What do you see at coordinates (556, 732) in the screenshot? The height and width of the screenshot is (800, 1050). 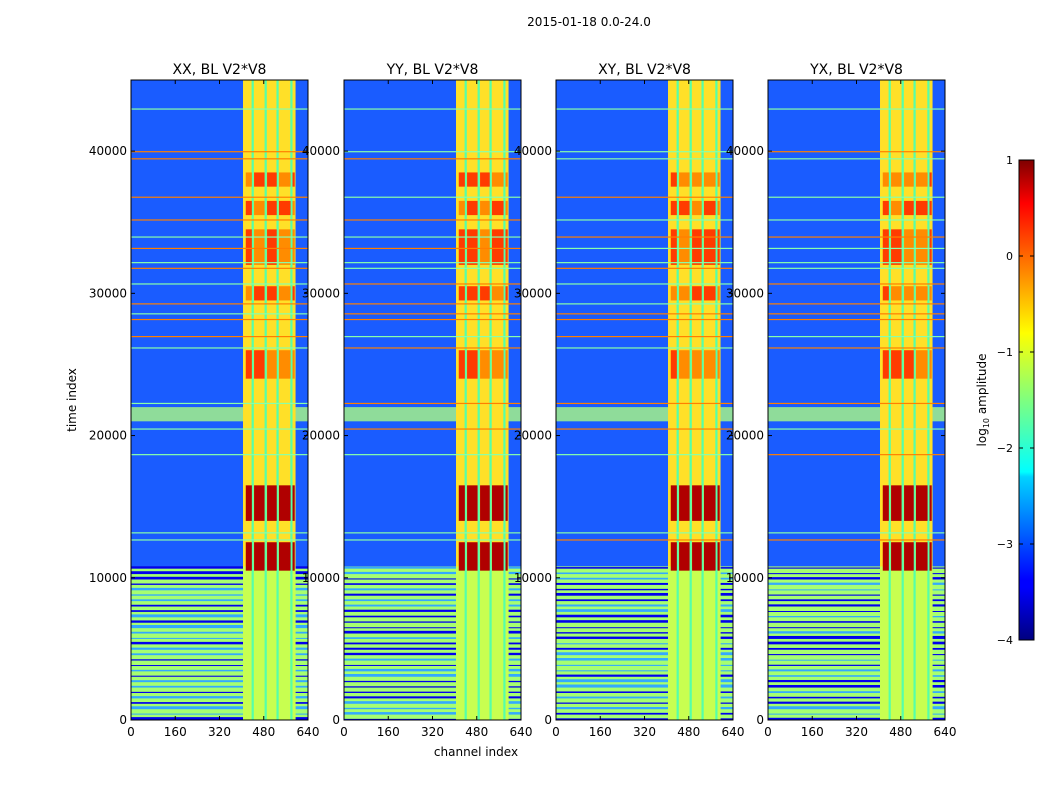 I see `x-tick-label: 0` at bounding box center [556, 732].